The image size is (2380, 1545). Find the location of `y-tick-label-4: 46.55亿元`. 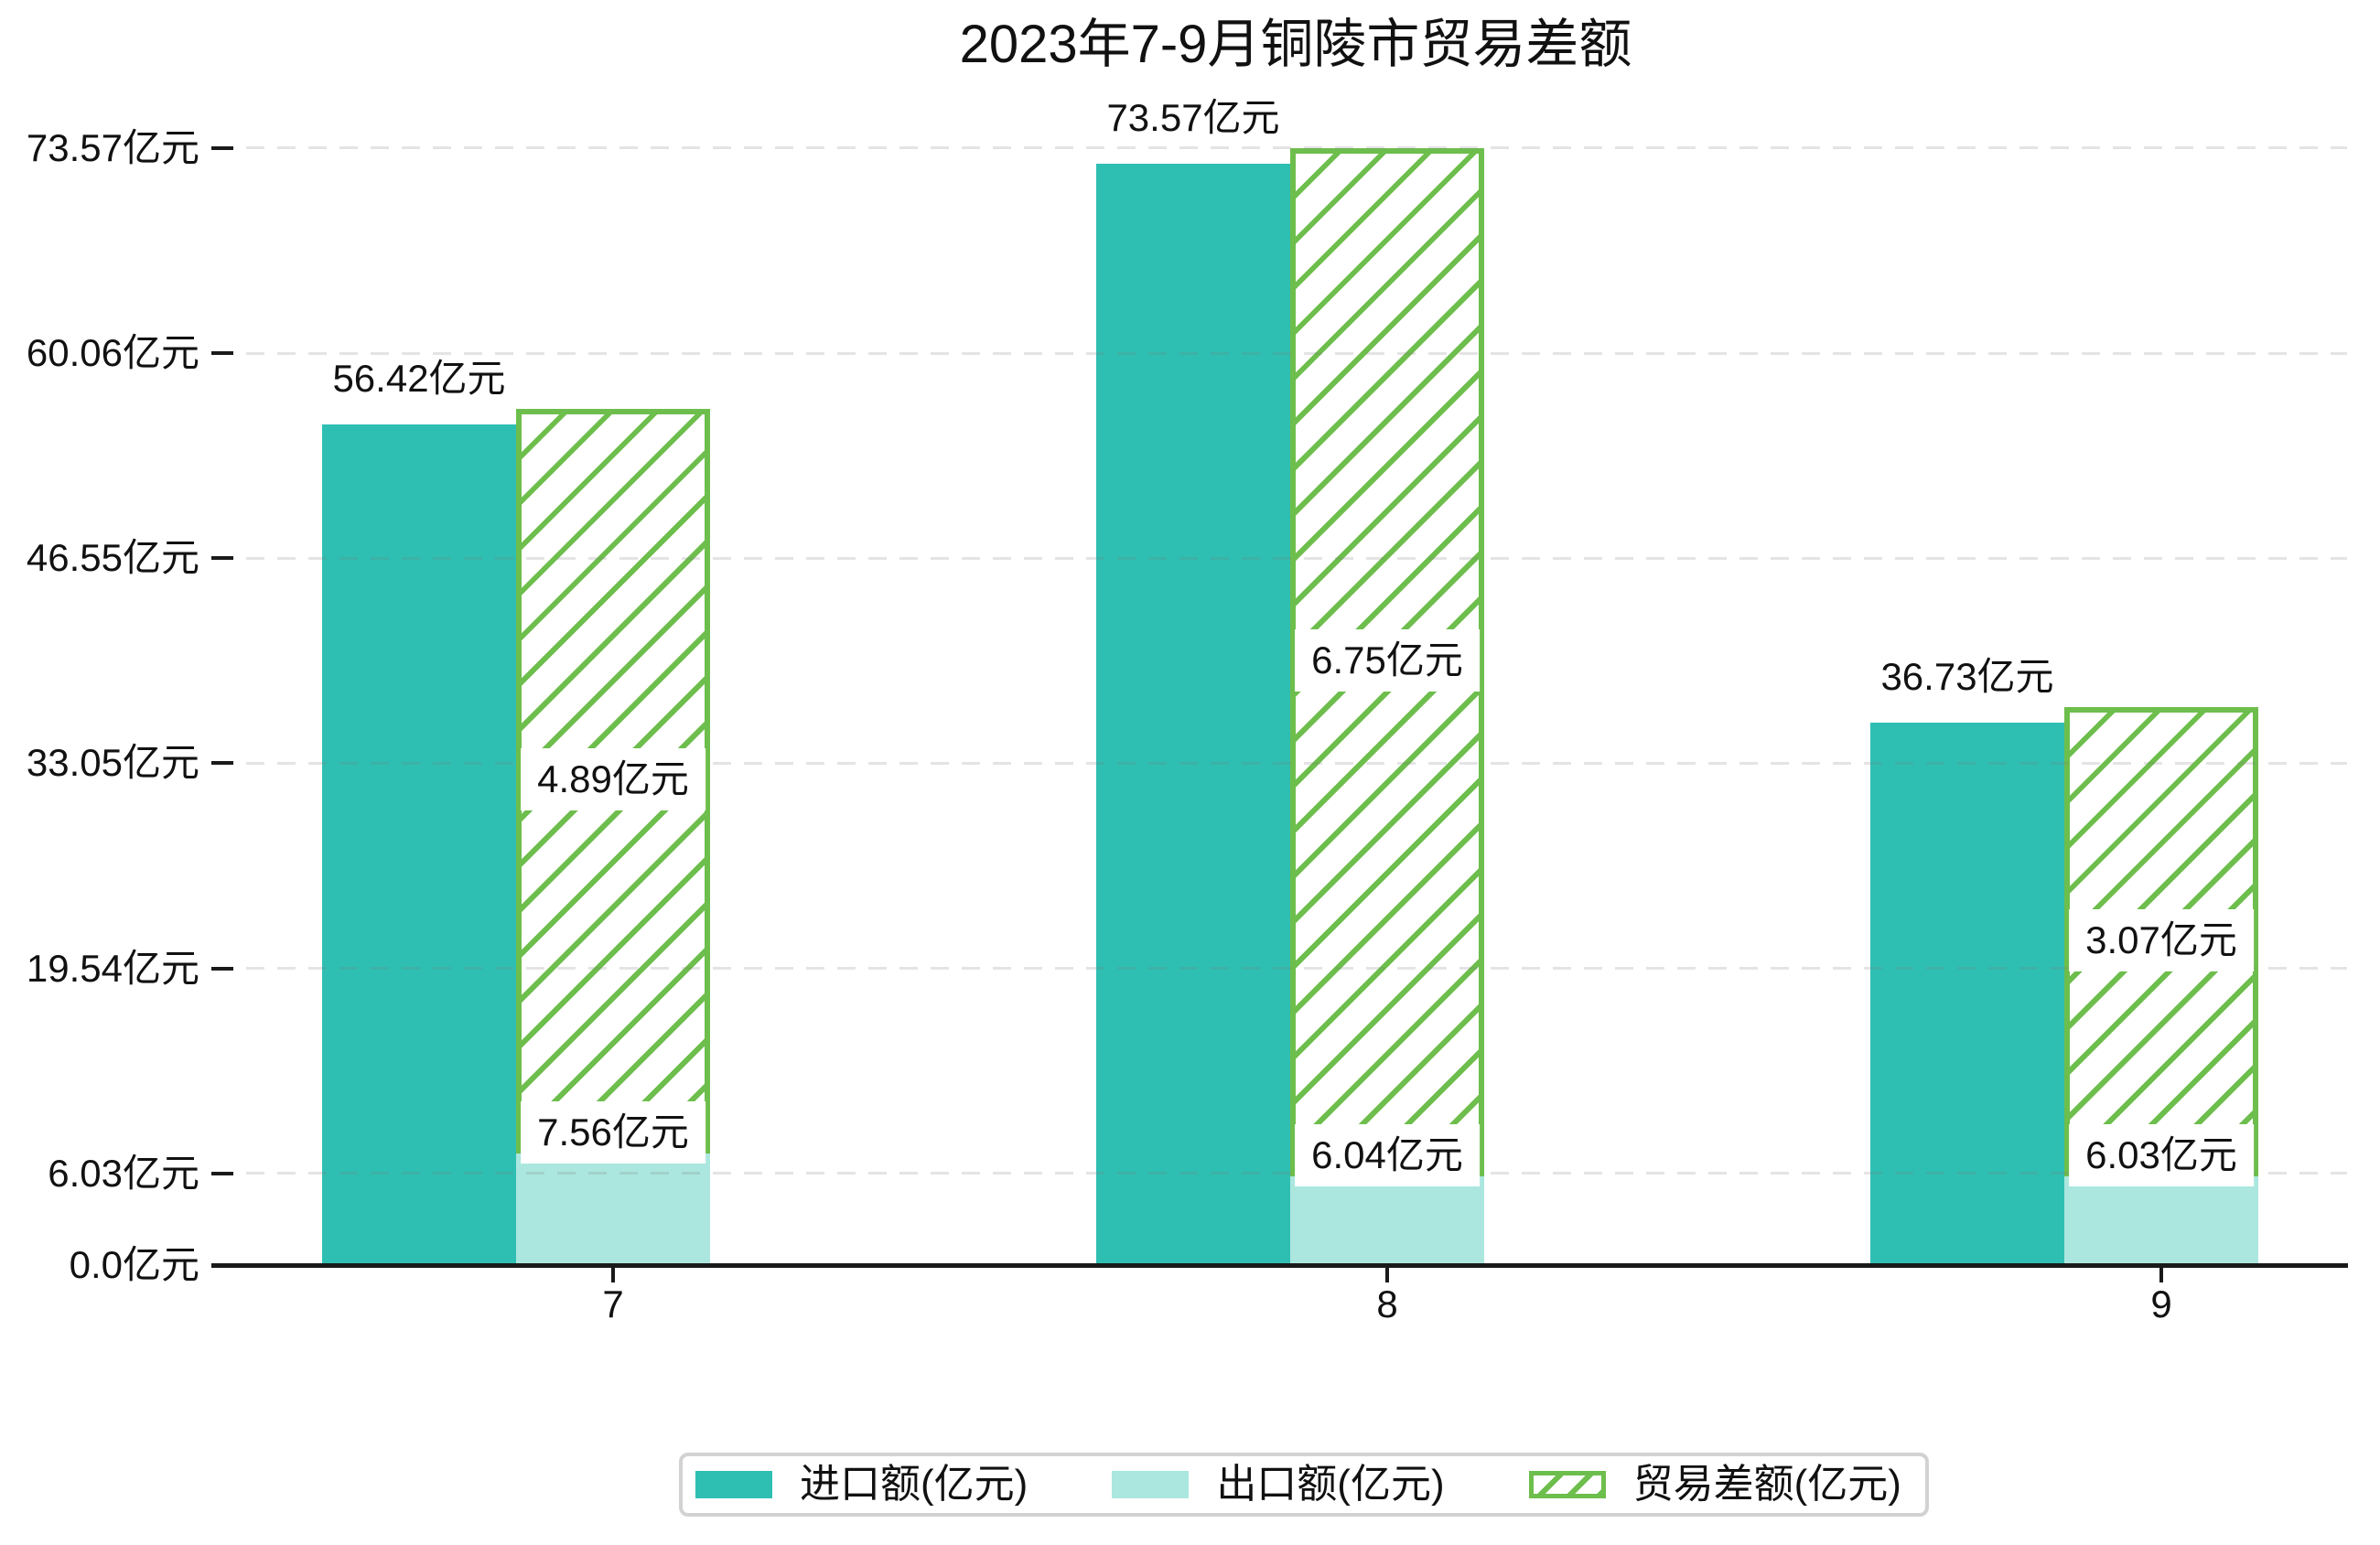

y-tick-label-4: 46.55亿元 is located at coordinates (112, 558).